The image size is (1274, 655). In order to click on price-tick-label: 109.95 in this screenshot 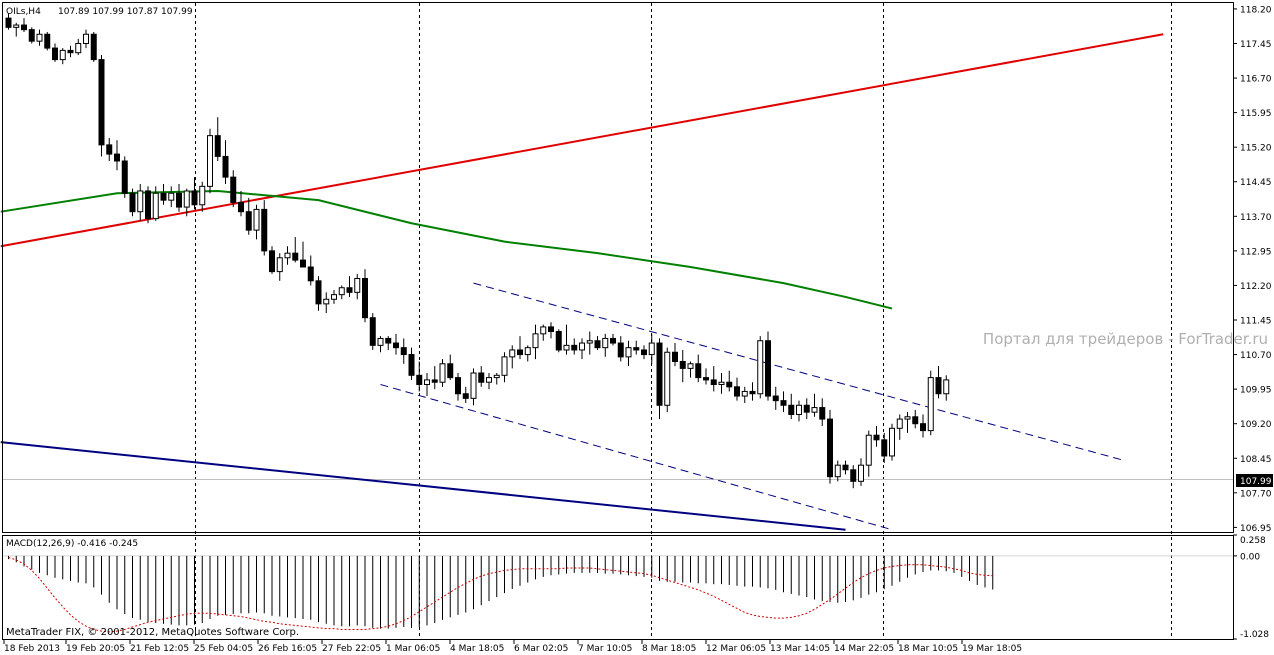, I will do `click(1256, 391)`.